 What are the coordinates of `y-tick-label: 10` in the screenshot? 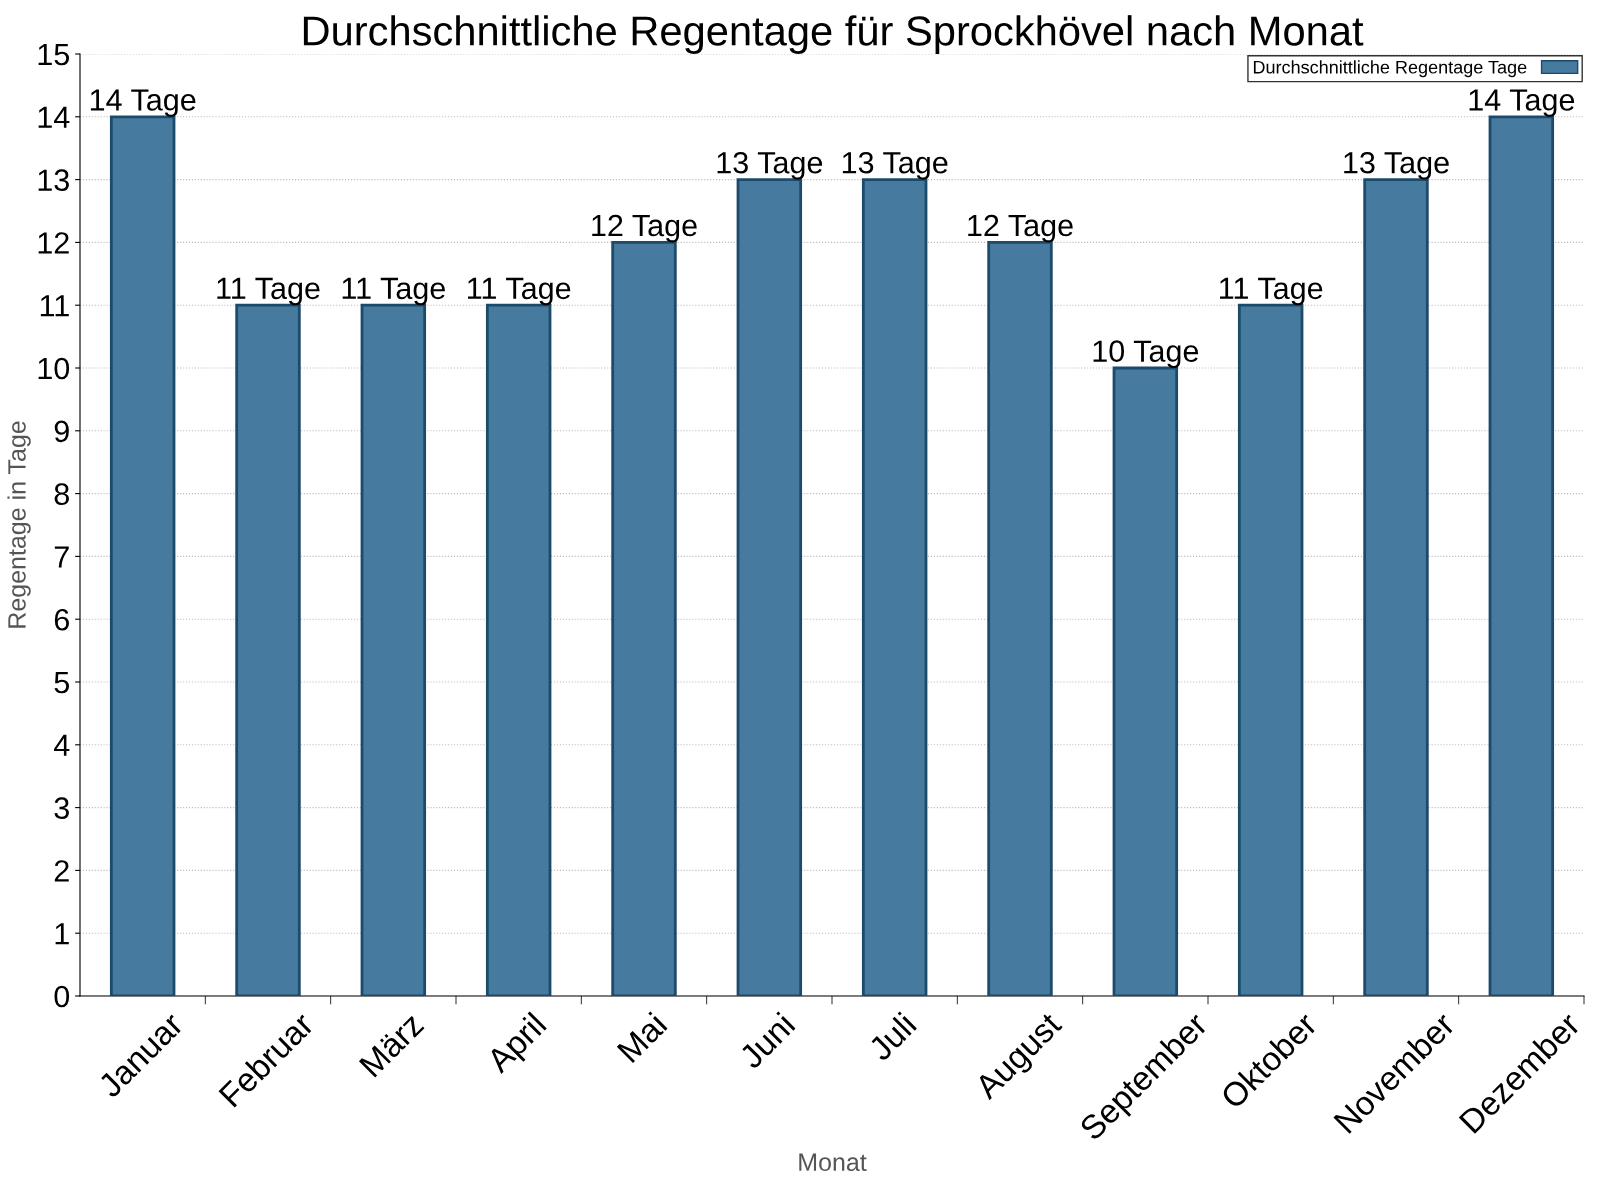 It's located at (54, 368).